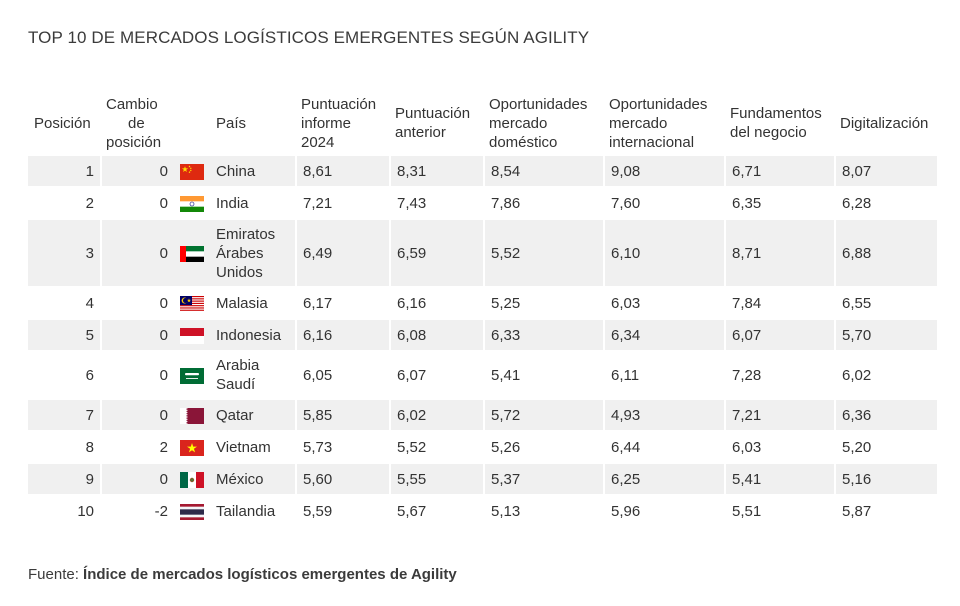 This screenshot has height=606, width=960. Describe the element at coordinates (543, 172) in the screenshot. I see `cell-oport-domestico: 8,54` at that location.